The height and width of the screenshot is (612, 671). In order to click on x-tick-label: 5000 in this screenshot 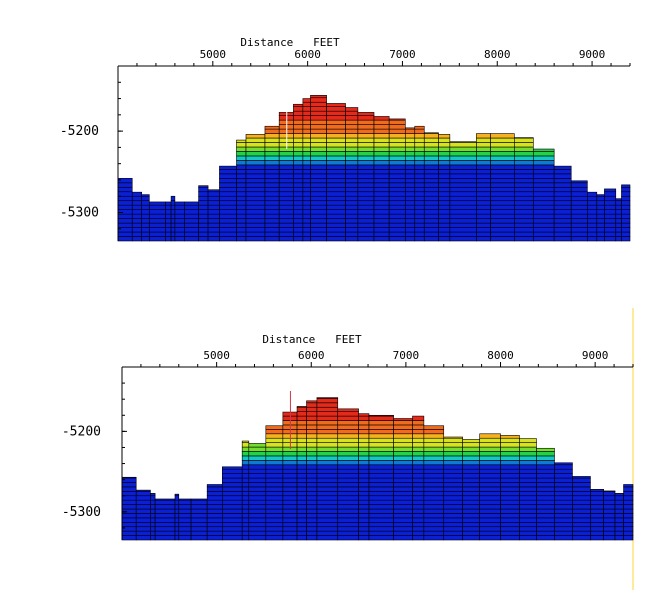, I will do `click(213, 54)`.